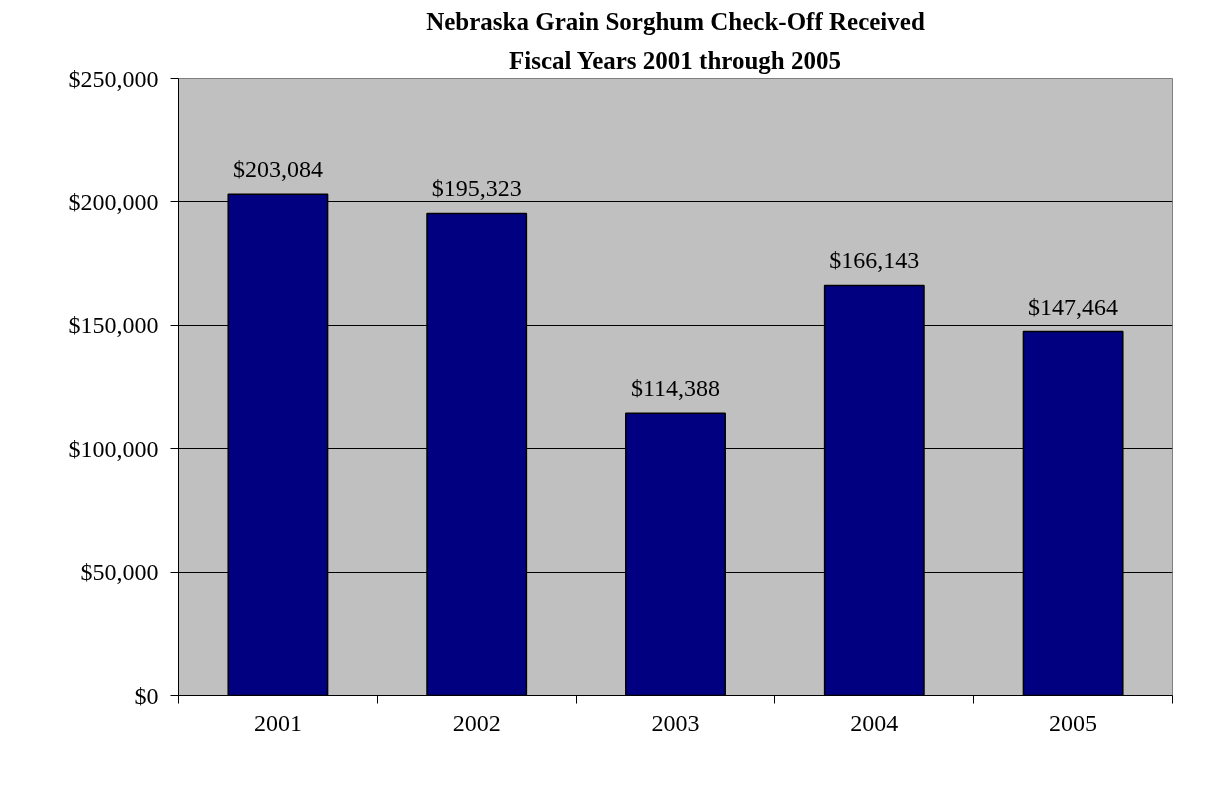 The height and width of the screenshot is (790, 1205). Describe the element at coordinates (675, 722) in the screenshot. I see `x-tick-label: 2003` at that location.